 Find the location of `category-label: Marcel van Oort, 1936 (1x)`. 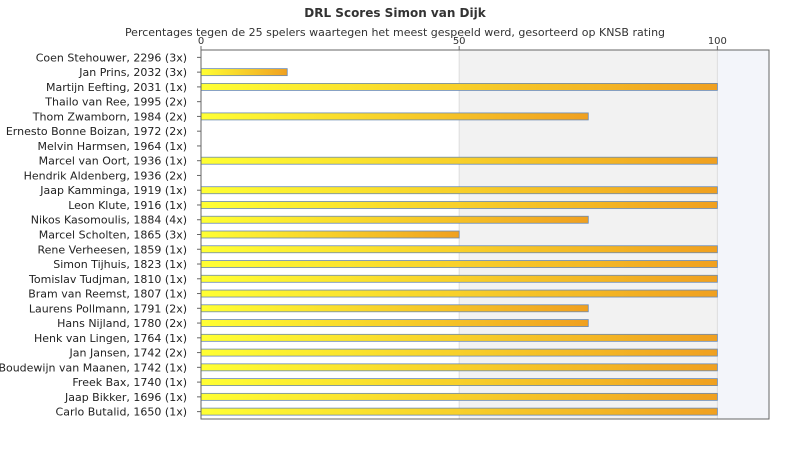

category-label: Marcel van Oort, 1936 (1x) is located at coordinates (113, 161).